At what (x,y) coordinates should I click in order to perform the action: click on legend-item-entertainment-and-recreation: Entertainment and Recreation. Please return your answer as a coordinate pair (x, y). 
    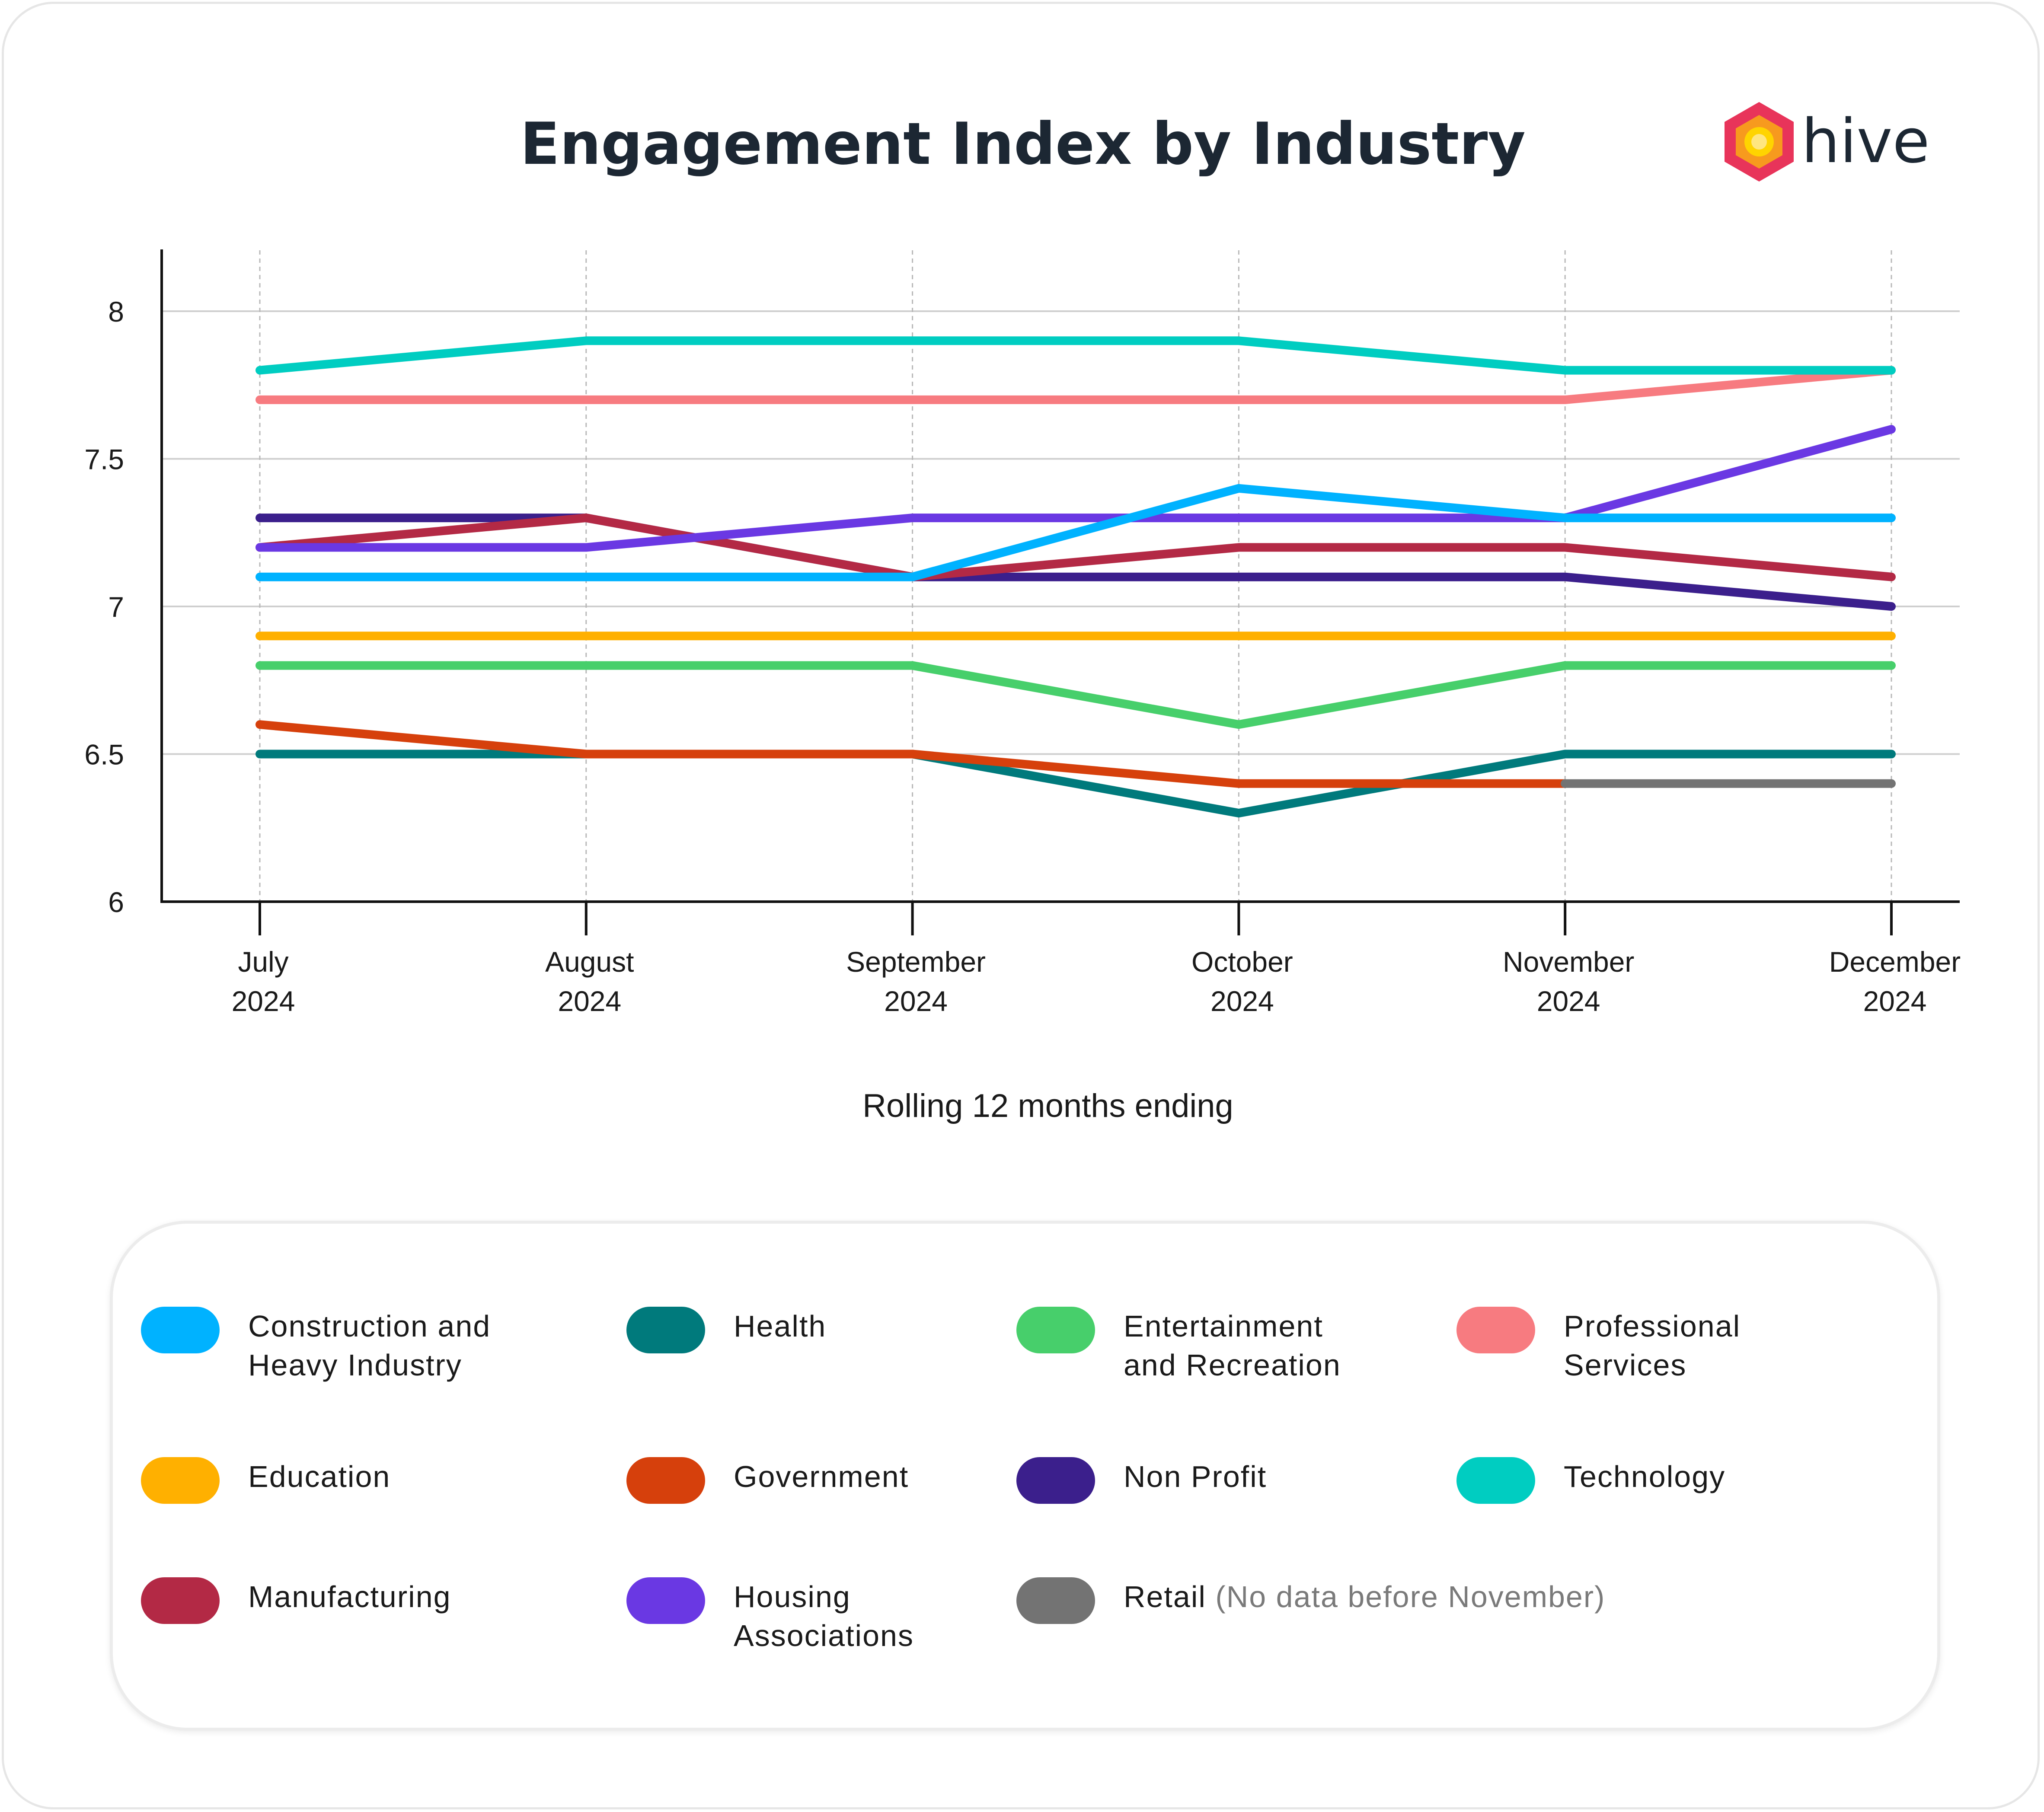
    Looking at the image, I should click on (1191, 1346).